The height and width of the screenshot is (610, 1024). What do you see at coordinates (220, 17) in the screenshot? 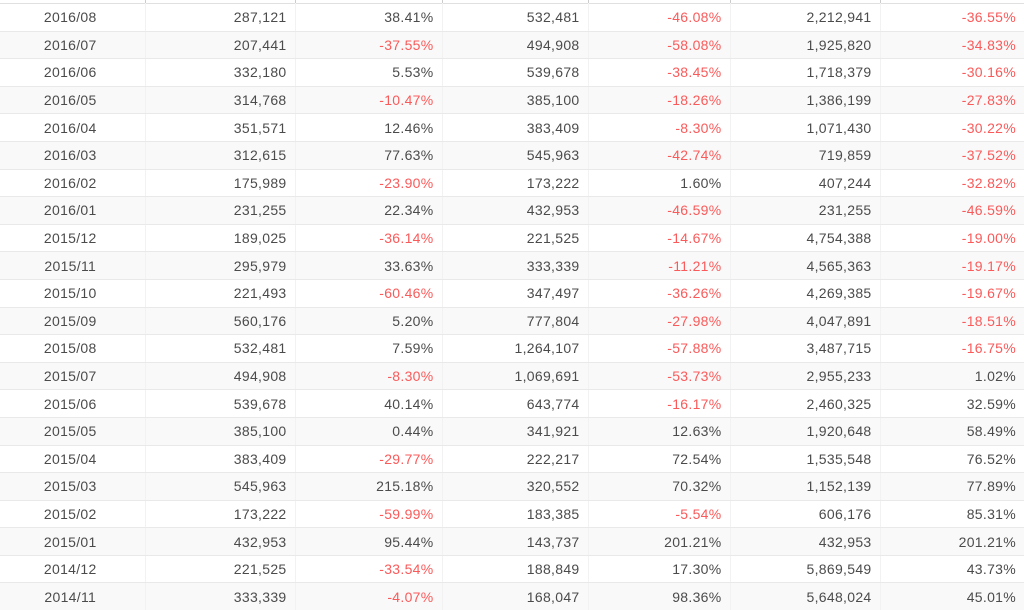
I see `cell-value-1: 287,121` at bounding box center [220, 17].